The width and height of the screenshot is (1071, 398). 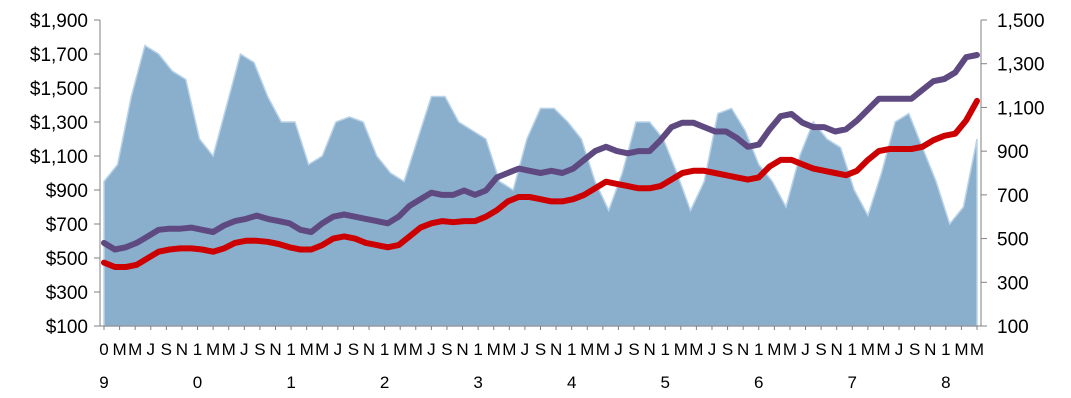 What do you see at coordinates (67, 327) in the screenshot?
I see `y-left-tick-label: $100` at bounding box center [67, 327].